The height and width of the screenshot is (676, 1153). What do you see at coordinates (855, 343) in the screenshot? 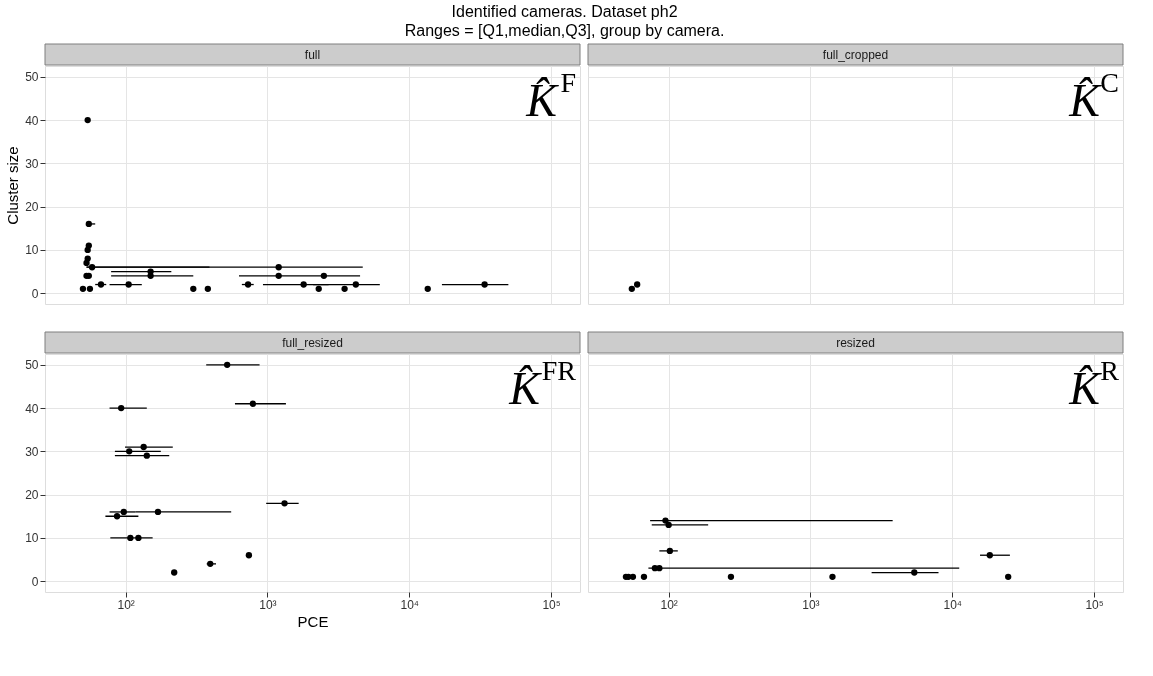
I see `chart-title: resized` at bounding box center [855, 343].